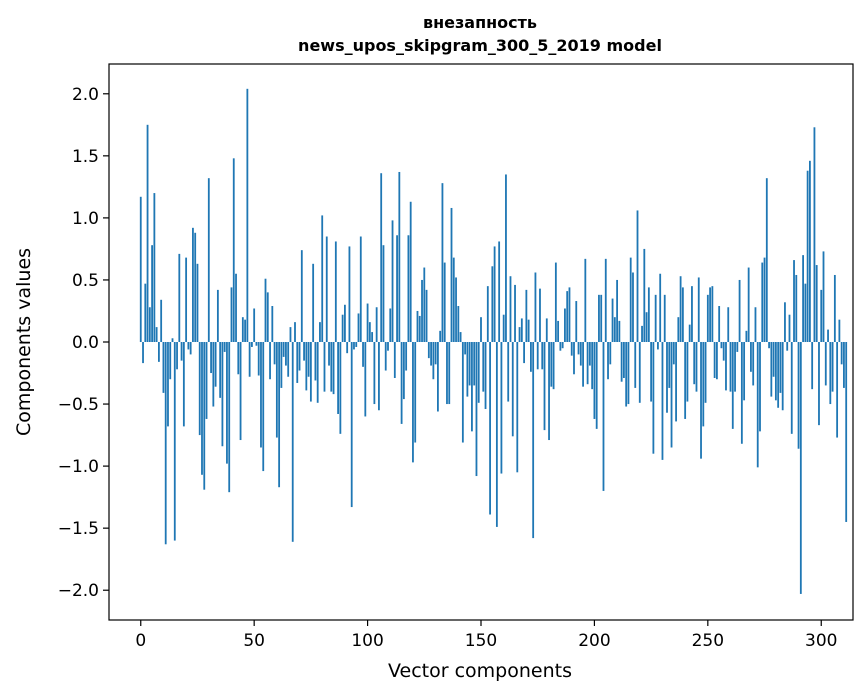 Image resolution: width=867 pixels, height=696 pixels. I want to click on x-tick-label: 50, so click(254, 641).